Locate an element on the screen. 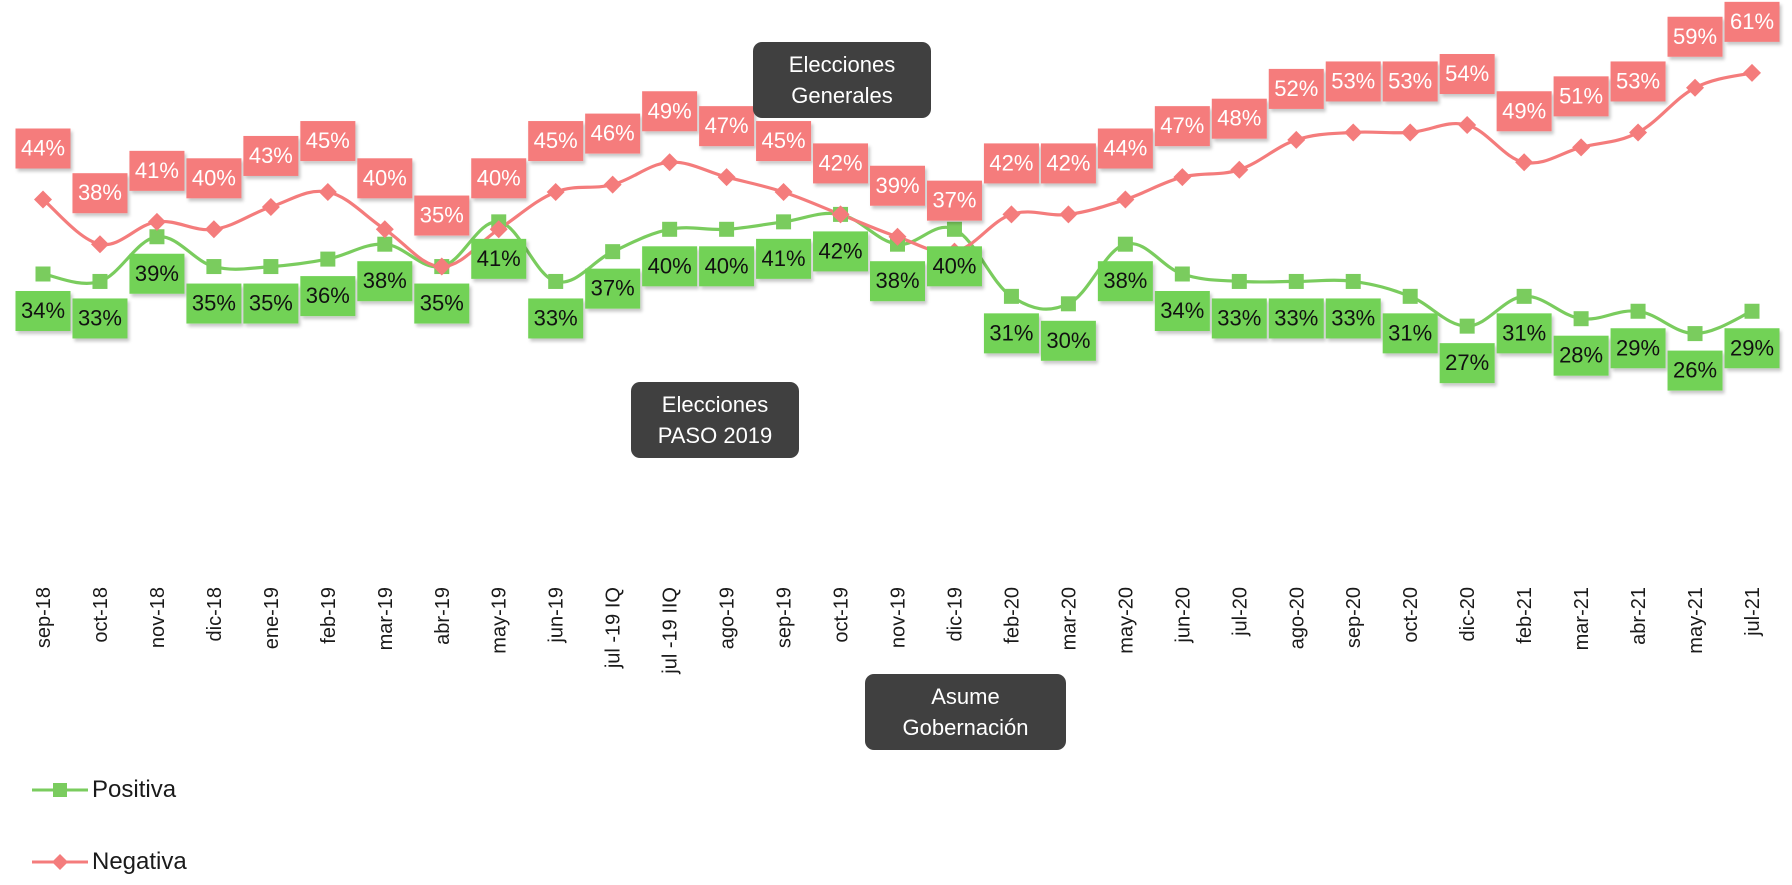 The image size is (1792, 885). data-label-text: 31% is located at coordinates (1410, 332).